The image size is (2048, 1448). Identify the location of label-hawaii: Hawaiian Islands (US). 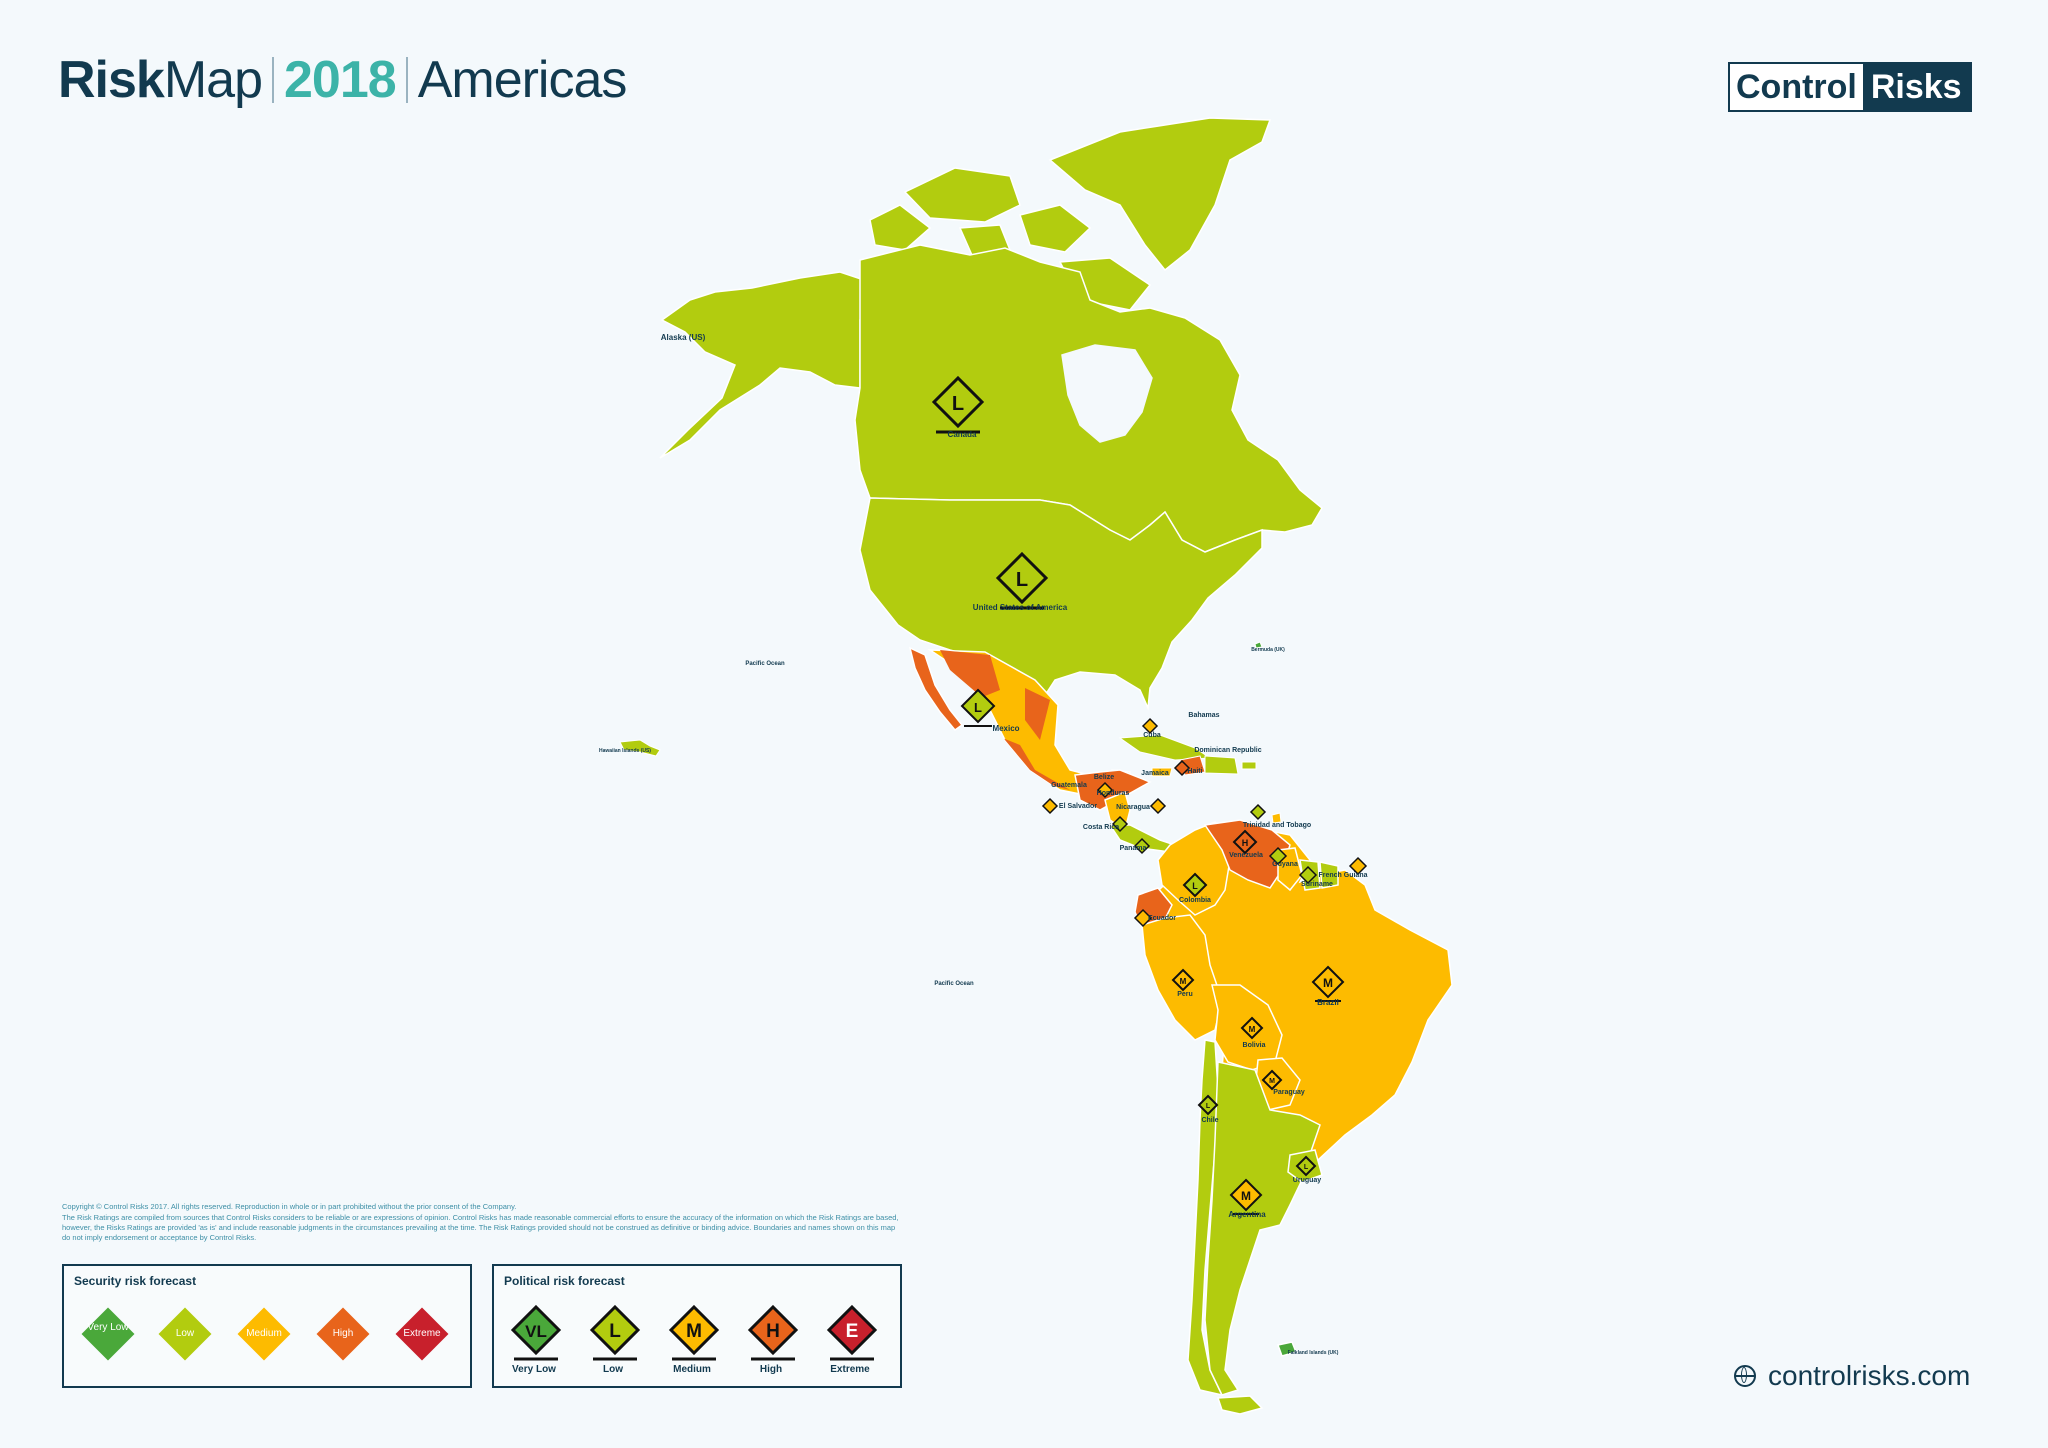
(625, 751).